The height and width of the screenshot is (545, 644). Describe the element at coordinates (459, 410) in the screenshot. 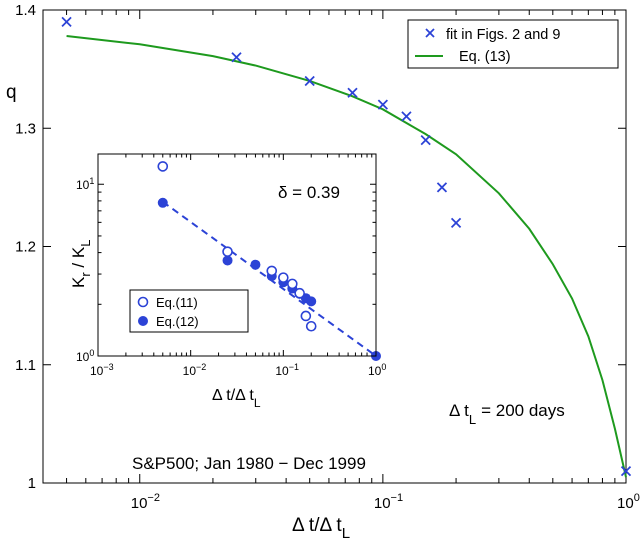

I see `delta-tl-prefix: Δ t` at that location.